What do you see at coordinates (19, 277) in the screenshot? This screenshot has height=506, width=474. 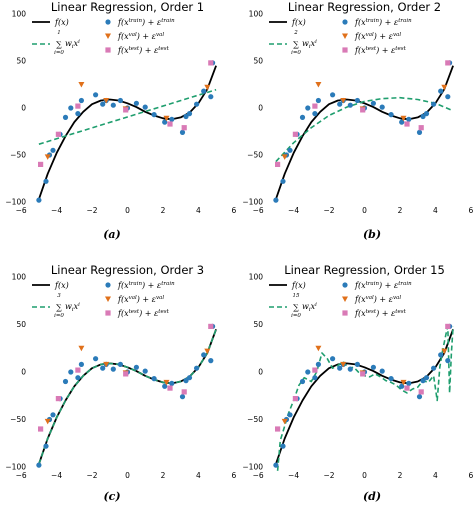 I see `y-tick-label: 100` at bounding box center [19, 277].